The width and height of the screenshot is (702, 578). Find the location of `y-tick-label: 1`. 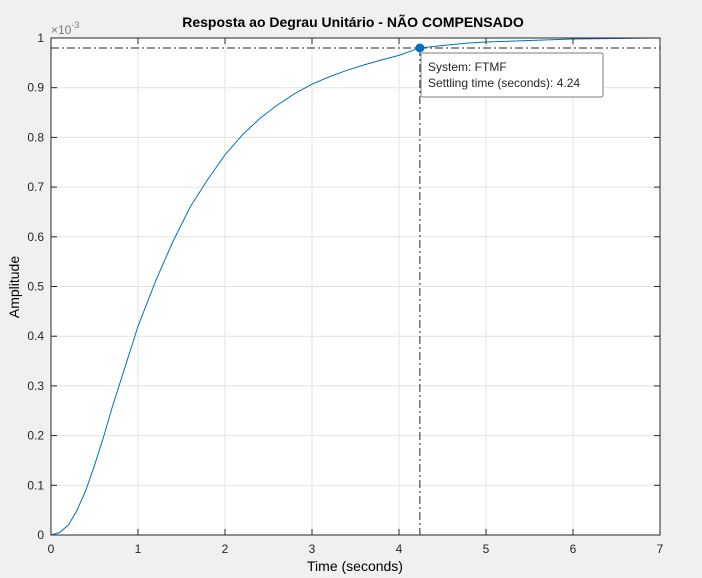

y-tick-label: 1 is located at coordinates (40, 38).